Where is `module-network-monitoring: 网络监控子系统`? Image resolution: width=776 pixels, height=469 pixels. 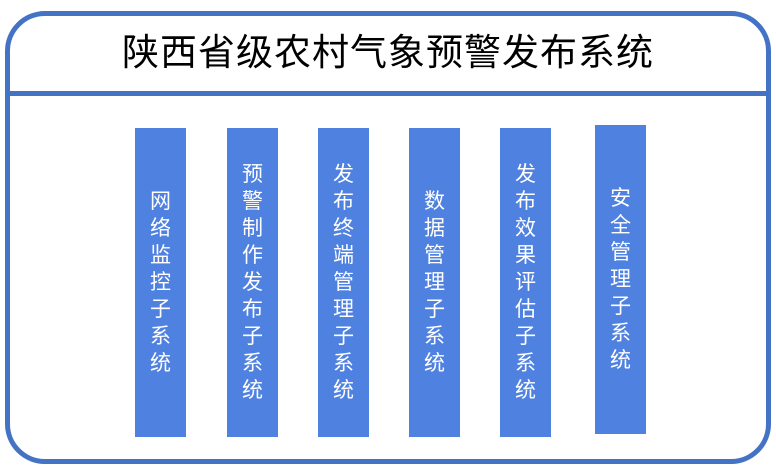 module-network-monitoring: 网络监控子系统 is located at coordinates (160, 282).